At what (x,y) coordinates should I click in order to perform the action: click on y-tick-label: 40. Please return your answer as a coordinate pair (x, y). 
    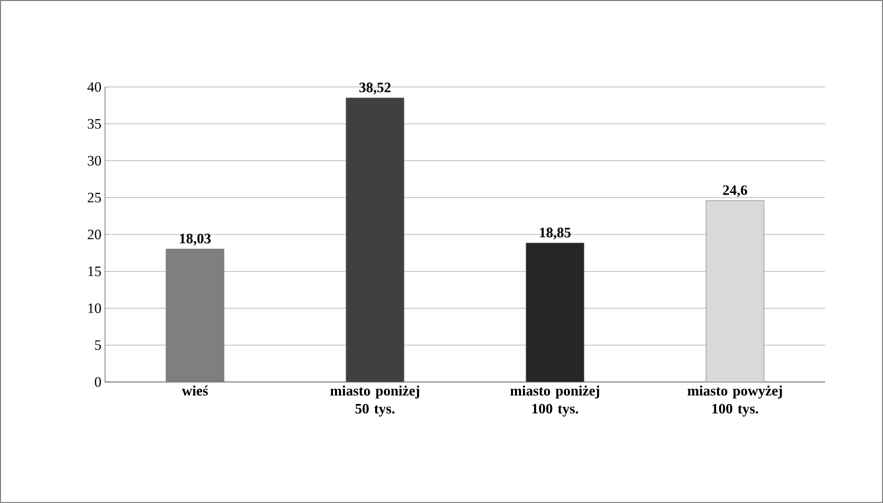
    Looking at the image, I should click on (94, 87).